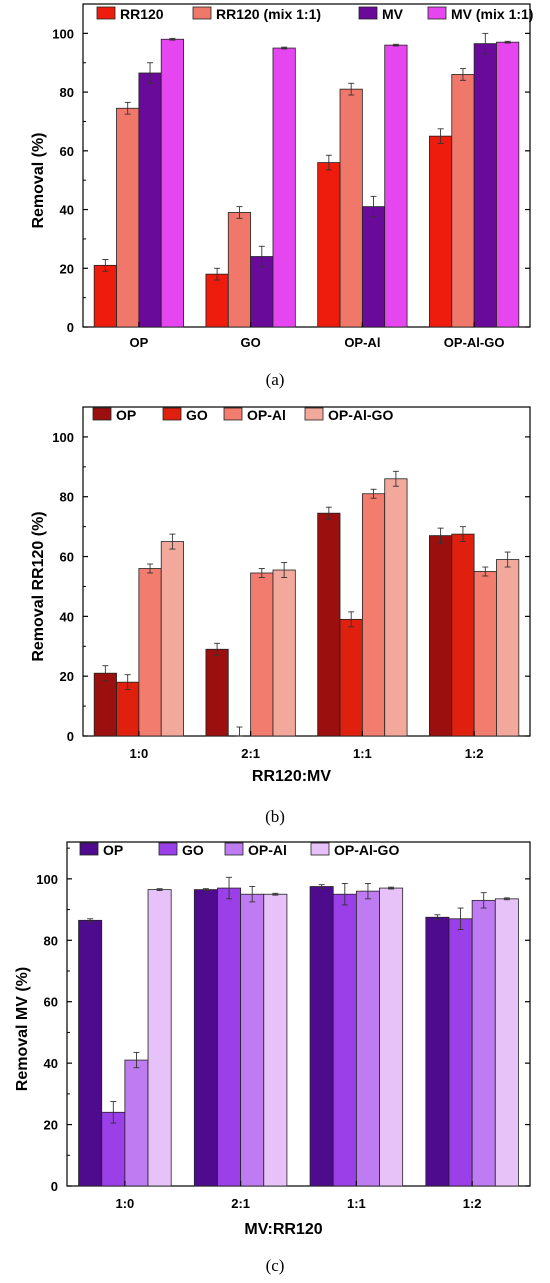  What do you see at coordinates (38, 586) in the screenshot?
I see `y-axis-title: Removal RR120 (%)` at bounding box center [38, 586].